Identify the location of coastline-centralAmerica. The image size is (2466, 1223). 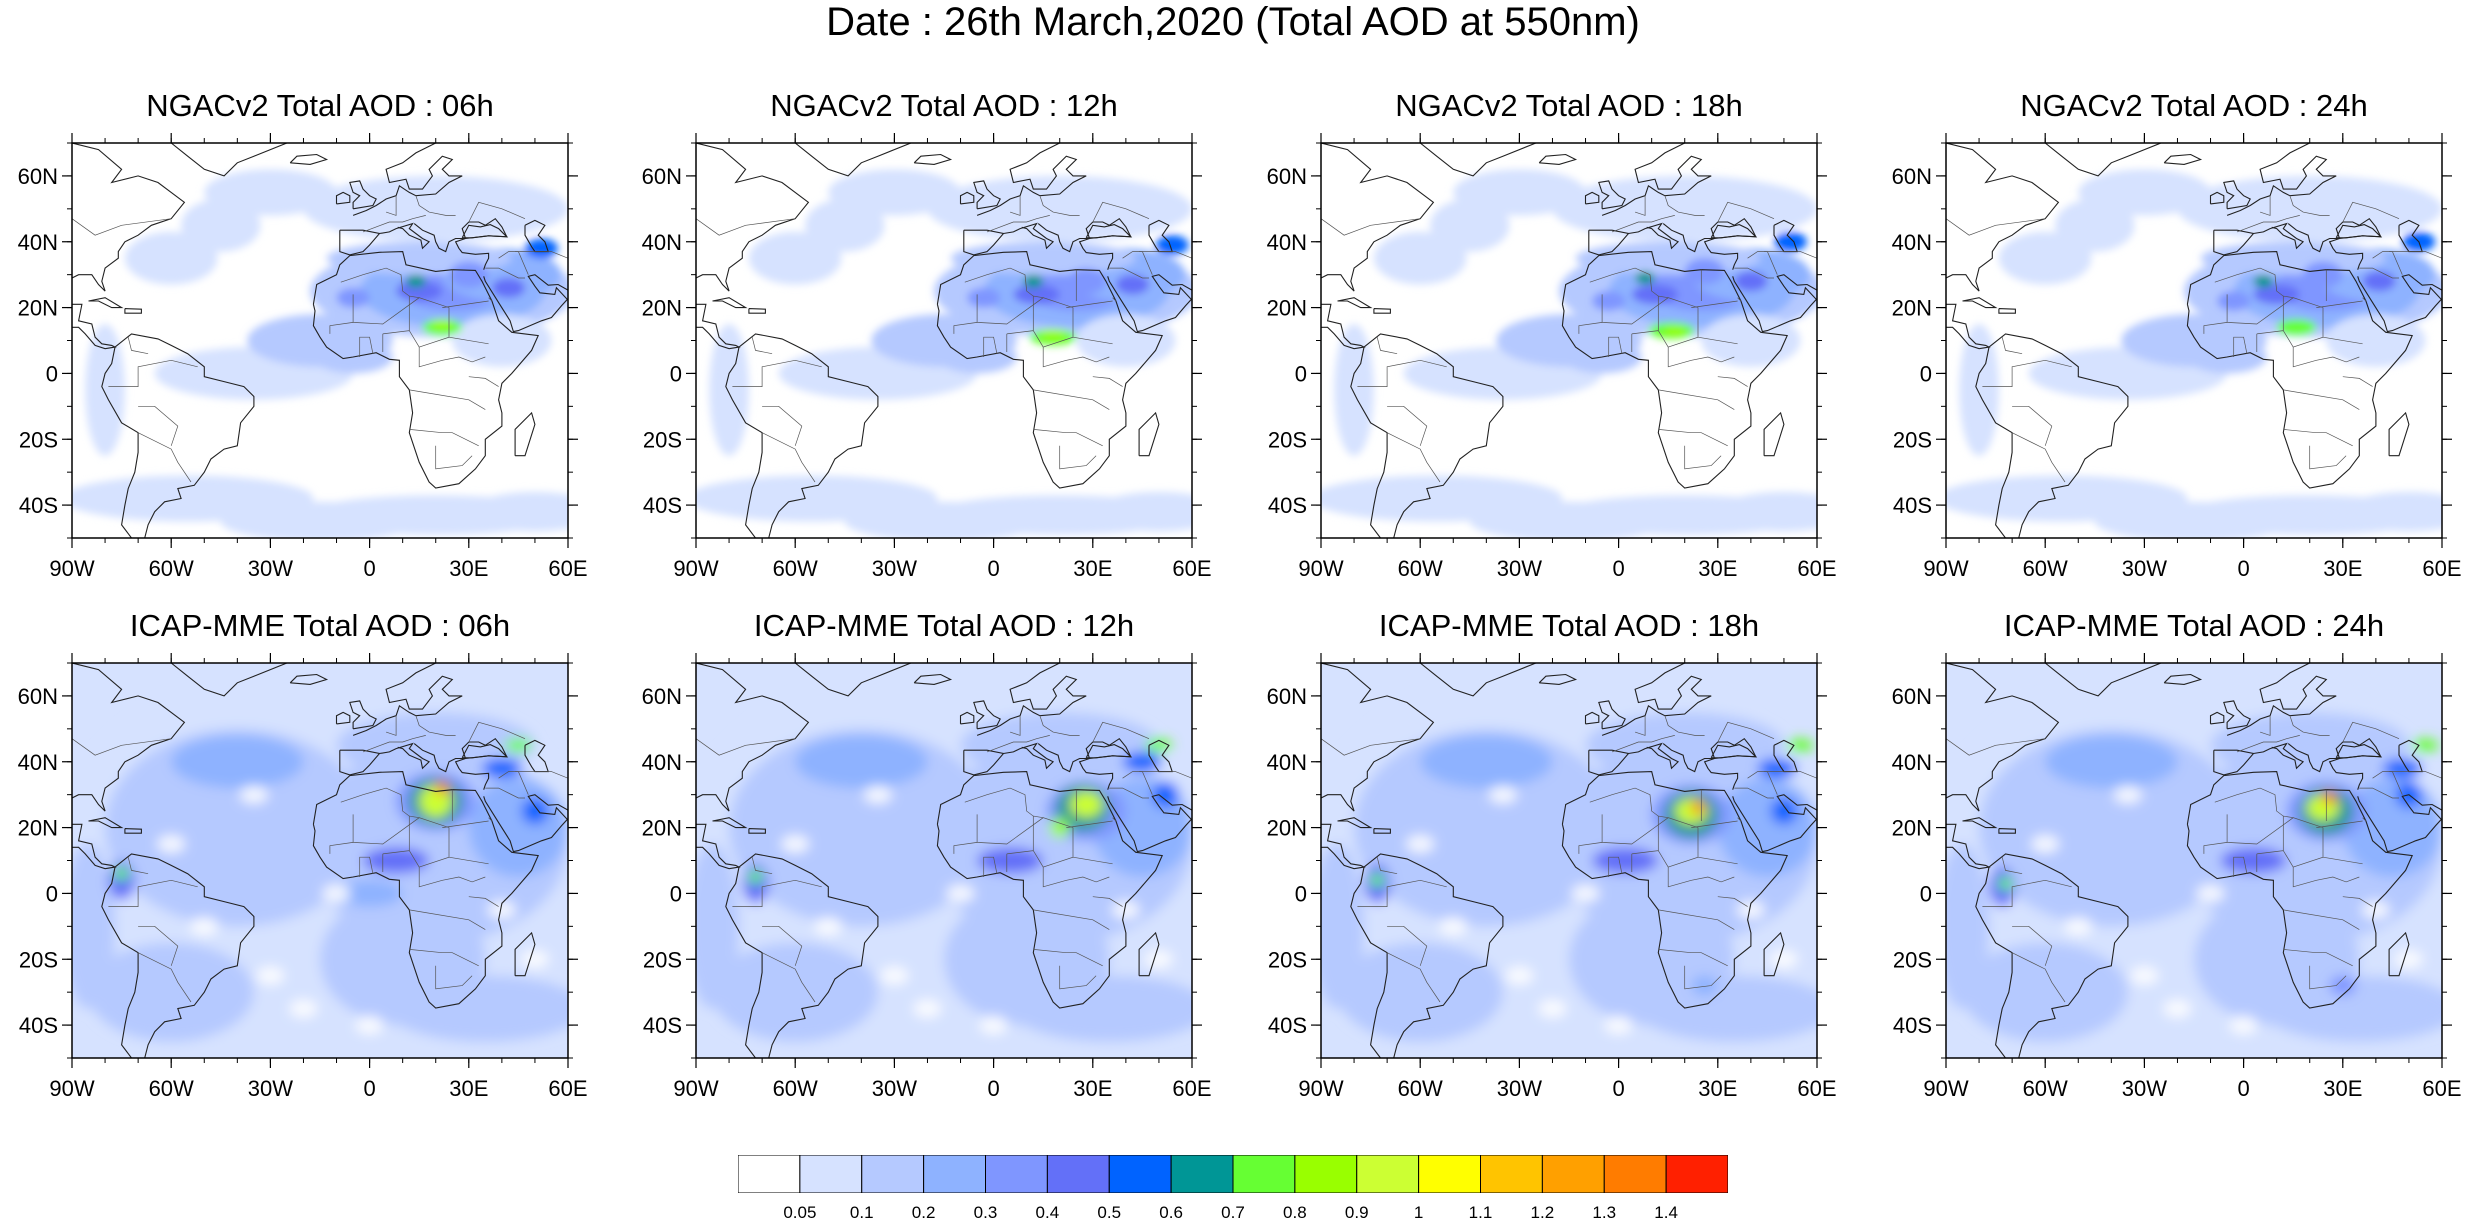
(1968, 326).